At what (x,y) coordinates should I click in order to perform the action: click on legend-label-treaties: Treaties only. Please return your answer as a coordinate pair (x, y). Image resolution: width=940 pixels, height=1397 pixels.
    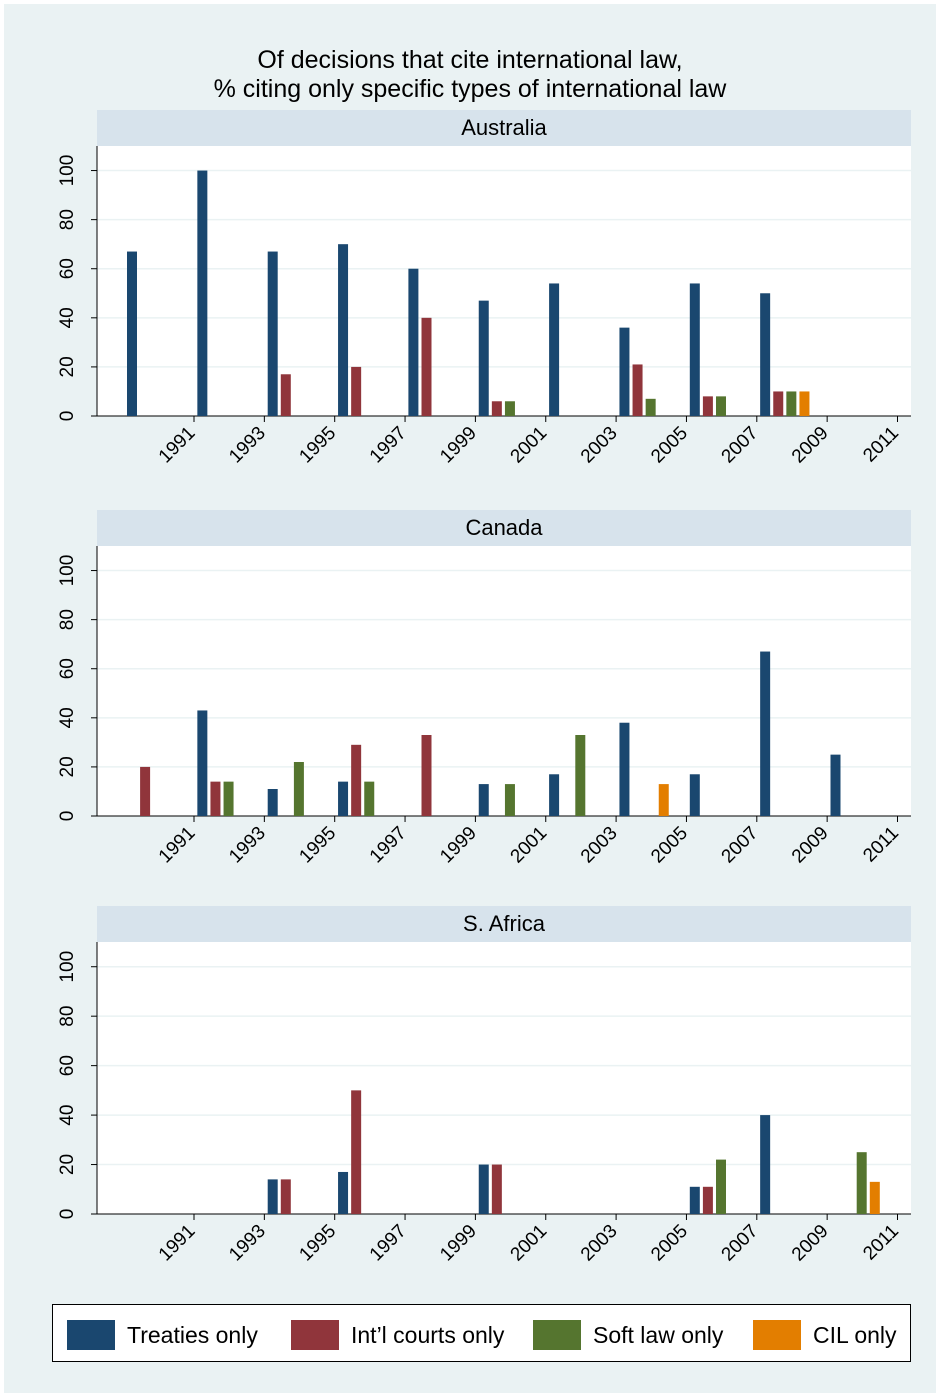
    Looking at the image, I should click on (192, 1335).